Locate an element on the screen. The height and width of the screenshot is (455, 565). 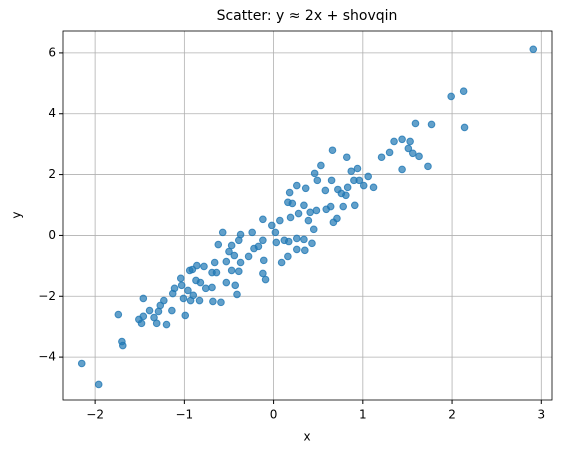
x-axis-label: x is located at coordinates (306, 437).